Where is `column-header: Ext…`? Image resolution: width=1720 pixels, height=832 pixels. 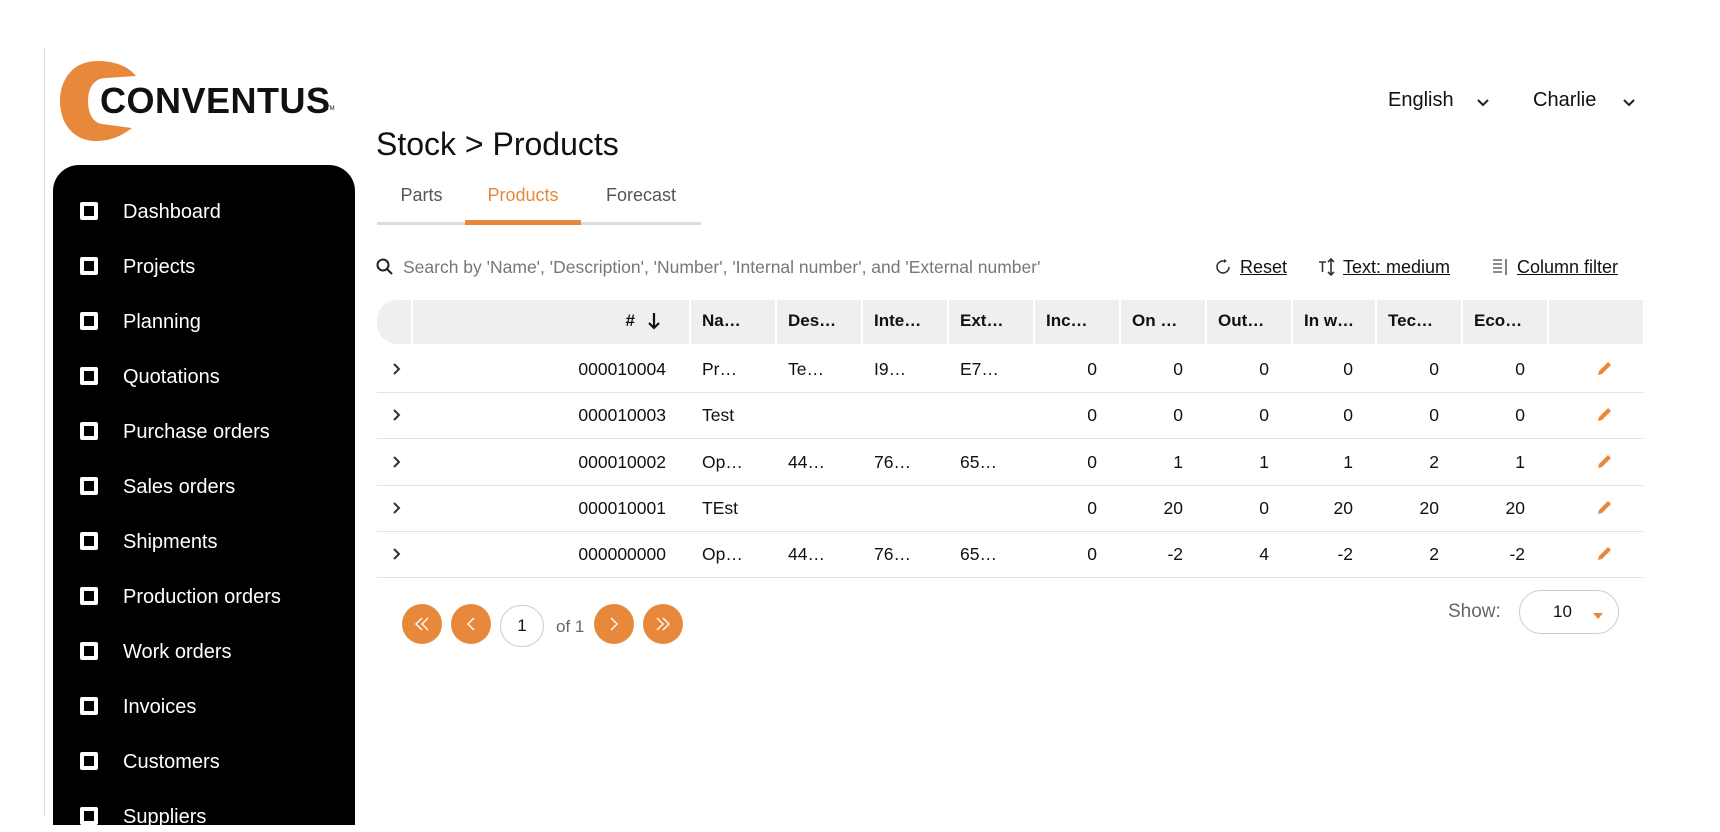
column-header: Ext… is located at coordinates (982, 320).